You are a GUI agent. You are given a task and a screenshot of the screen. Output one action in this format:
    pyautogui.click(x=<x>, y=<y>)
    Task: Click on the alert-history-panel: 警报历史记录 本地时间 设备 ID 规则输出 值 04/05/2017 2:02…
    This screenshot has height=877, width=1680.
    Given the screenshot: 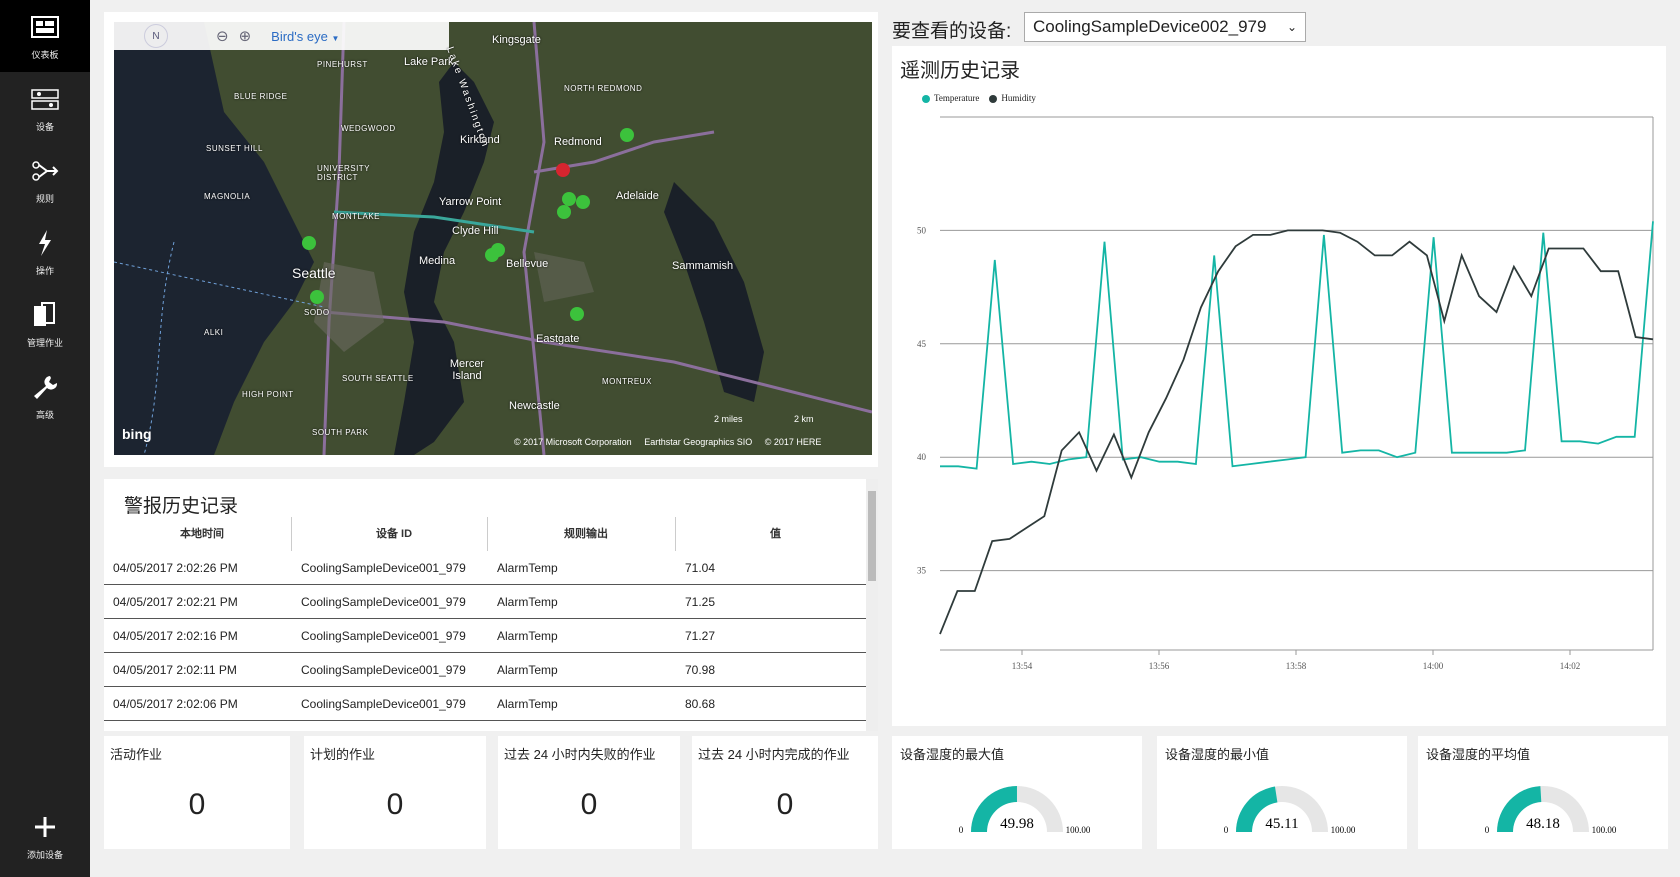 What is the action you would take?
    pyautogui.click(x=491, y=605)
    